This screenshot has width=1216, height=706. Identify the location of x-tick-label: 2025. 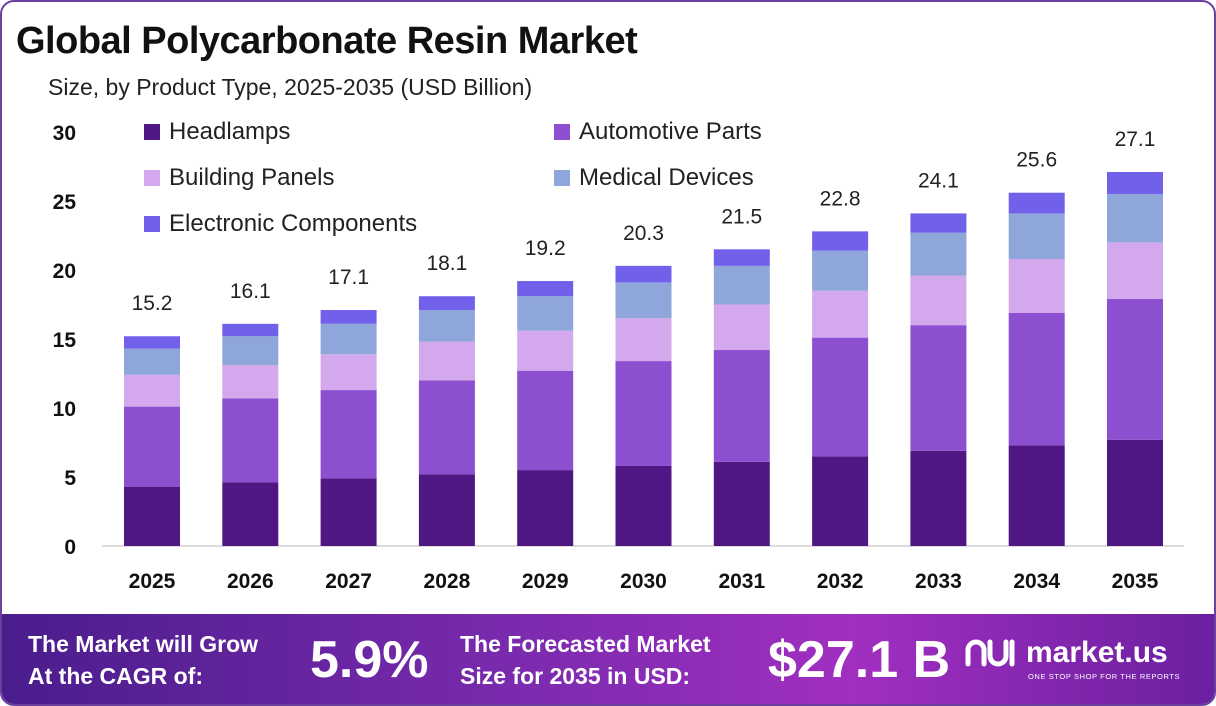
(152, 581).